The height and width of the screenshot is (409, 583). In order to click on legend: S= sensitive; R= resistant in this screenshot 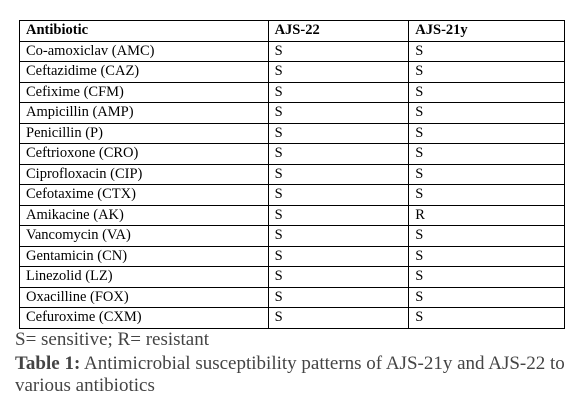, I will do `click(112, 339)`.